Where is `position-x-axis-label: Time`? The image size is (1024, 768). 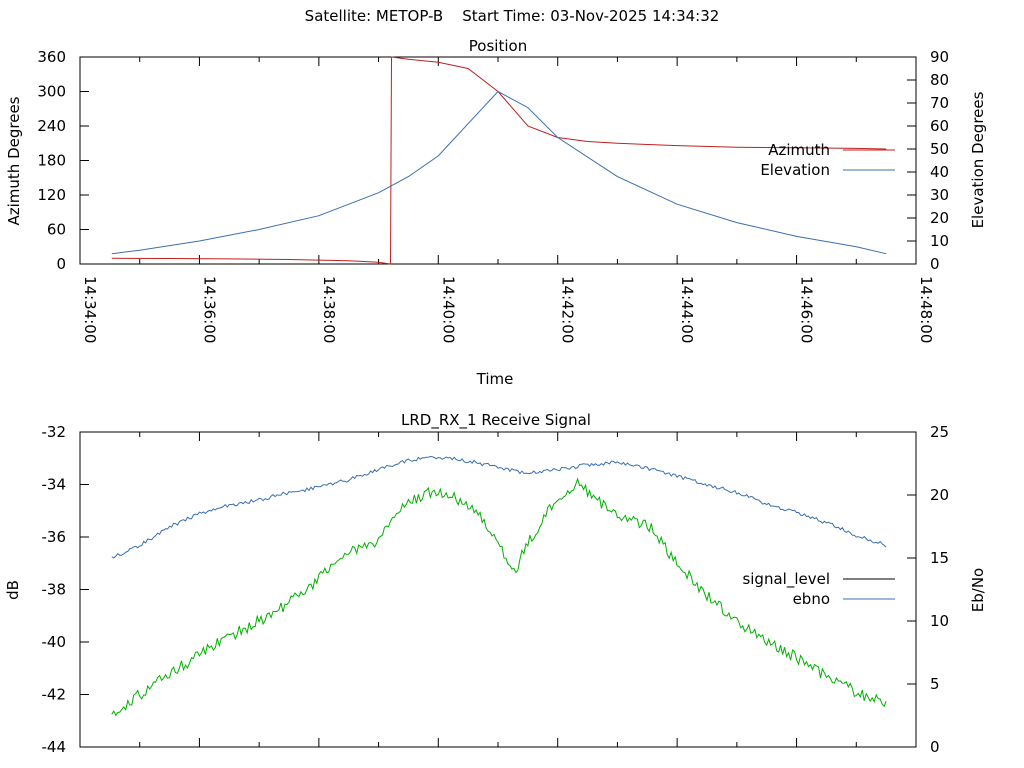
position-x-axis-label: Time is located at coordinates (495, 379).